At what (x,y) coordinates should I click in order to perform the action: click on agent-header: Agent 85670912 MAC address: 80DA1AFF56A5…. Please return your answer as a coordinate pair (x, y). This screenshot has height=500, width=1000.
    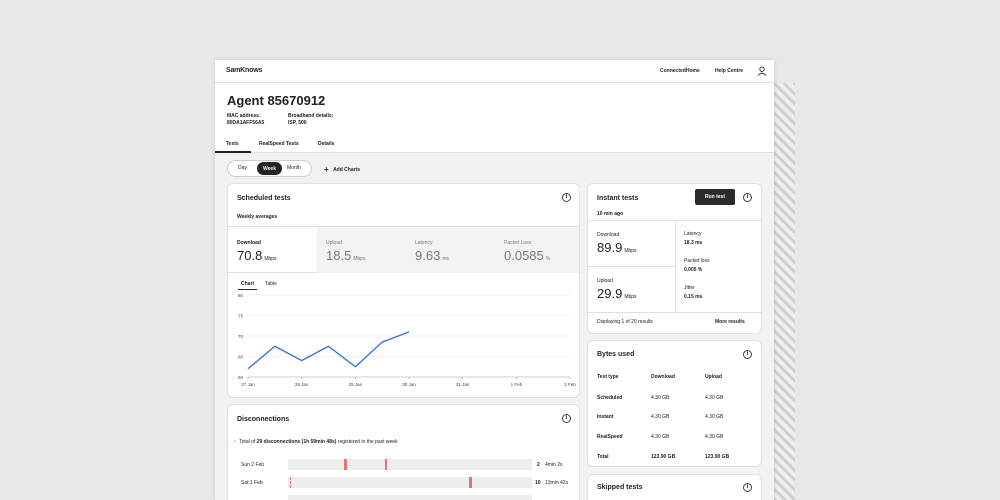
    Looking at the image, I should click on (494, 118).